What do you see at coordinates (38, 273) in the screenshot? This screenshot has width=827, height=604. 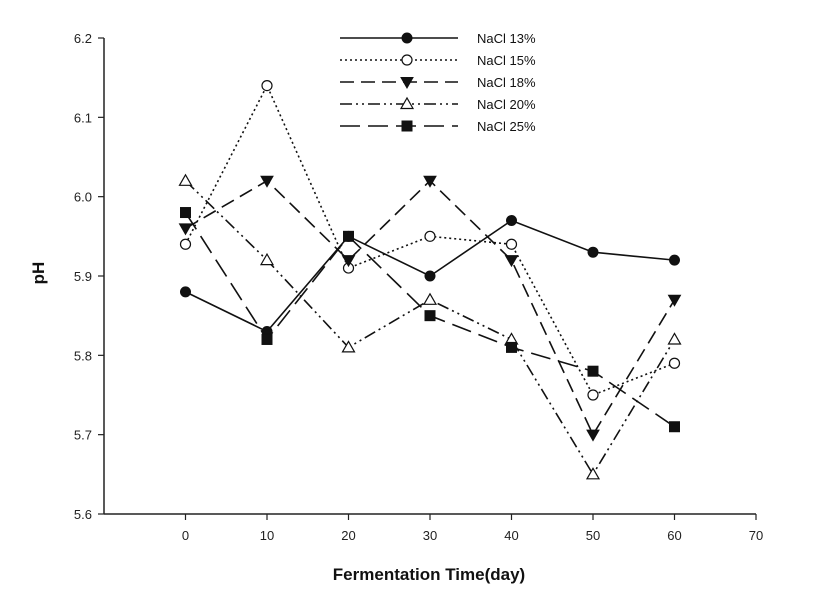 I see `y-axis-title: pH` at bounding box center [38, 273].